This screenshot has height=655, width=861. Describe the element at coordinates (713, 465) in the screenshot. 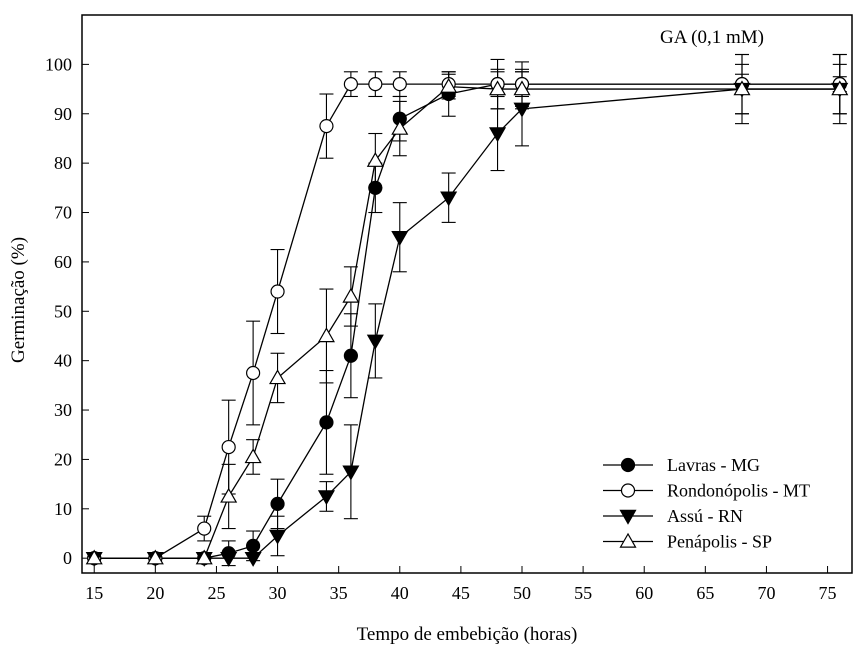

I see `legend-label: Lavras - MG` at that location.